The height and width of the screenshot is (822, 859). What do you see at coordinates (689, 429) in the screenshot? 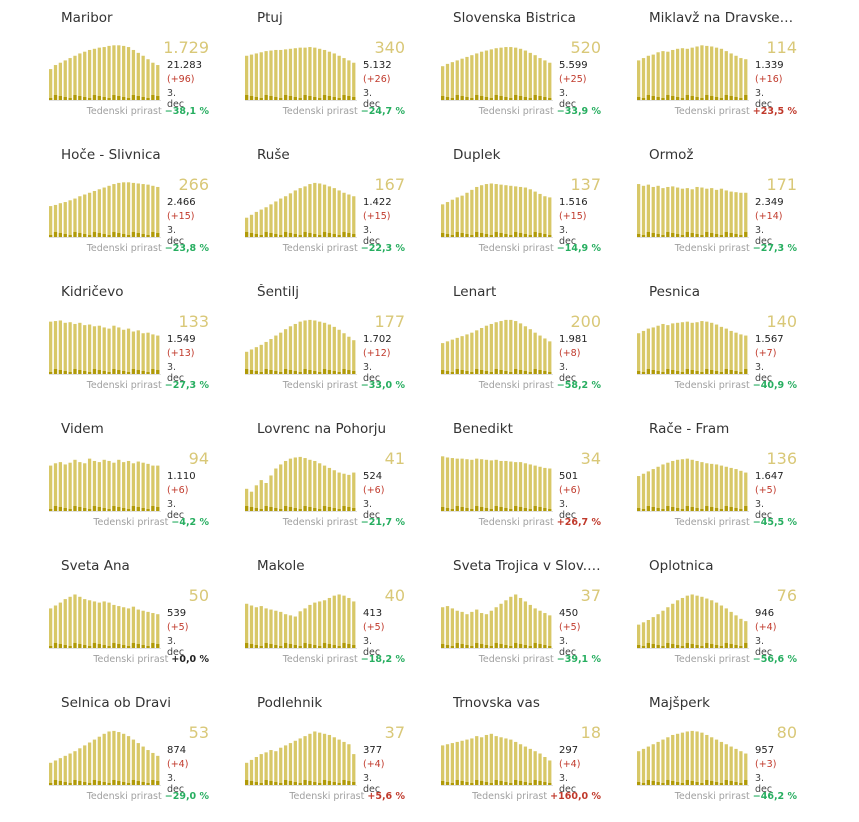
I see `municipality-name: Rače - Fram` at bounding box center [689, 429].